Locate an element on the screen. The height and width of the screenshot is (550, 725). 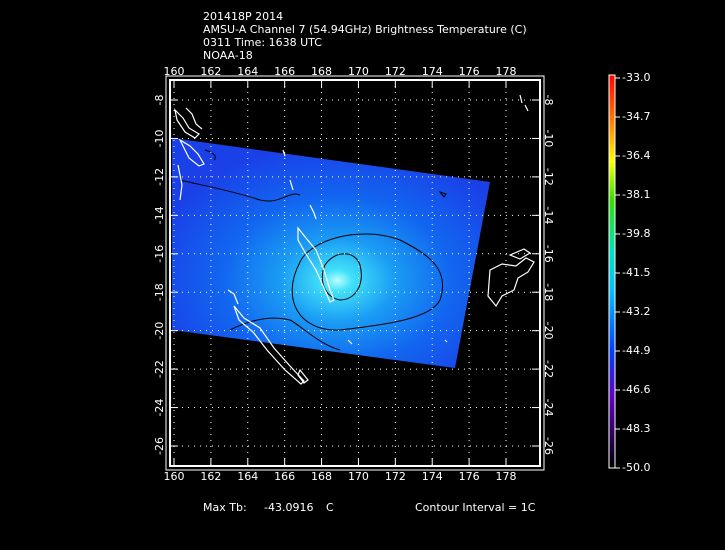
colorbar-label: -44.9 is located at coordinates (636, 350).